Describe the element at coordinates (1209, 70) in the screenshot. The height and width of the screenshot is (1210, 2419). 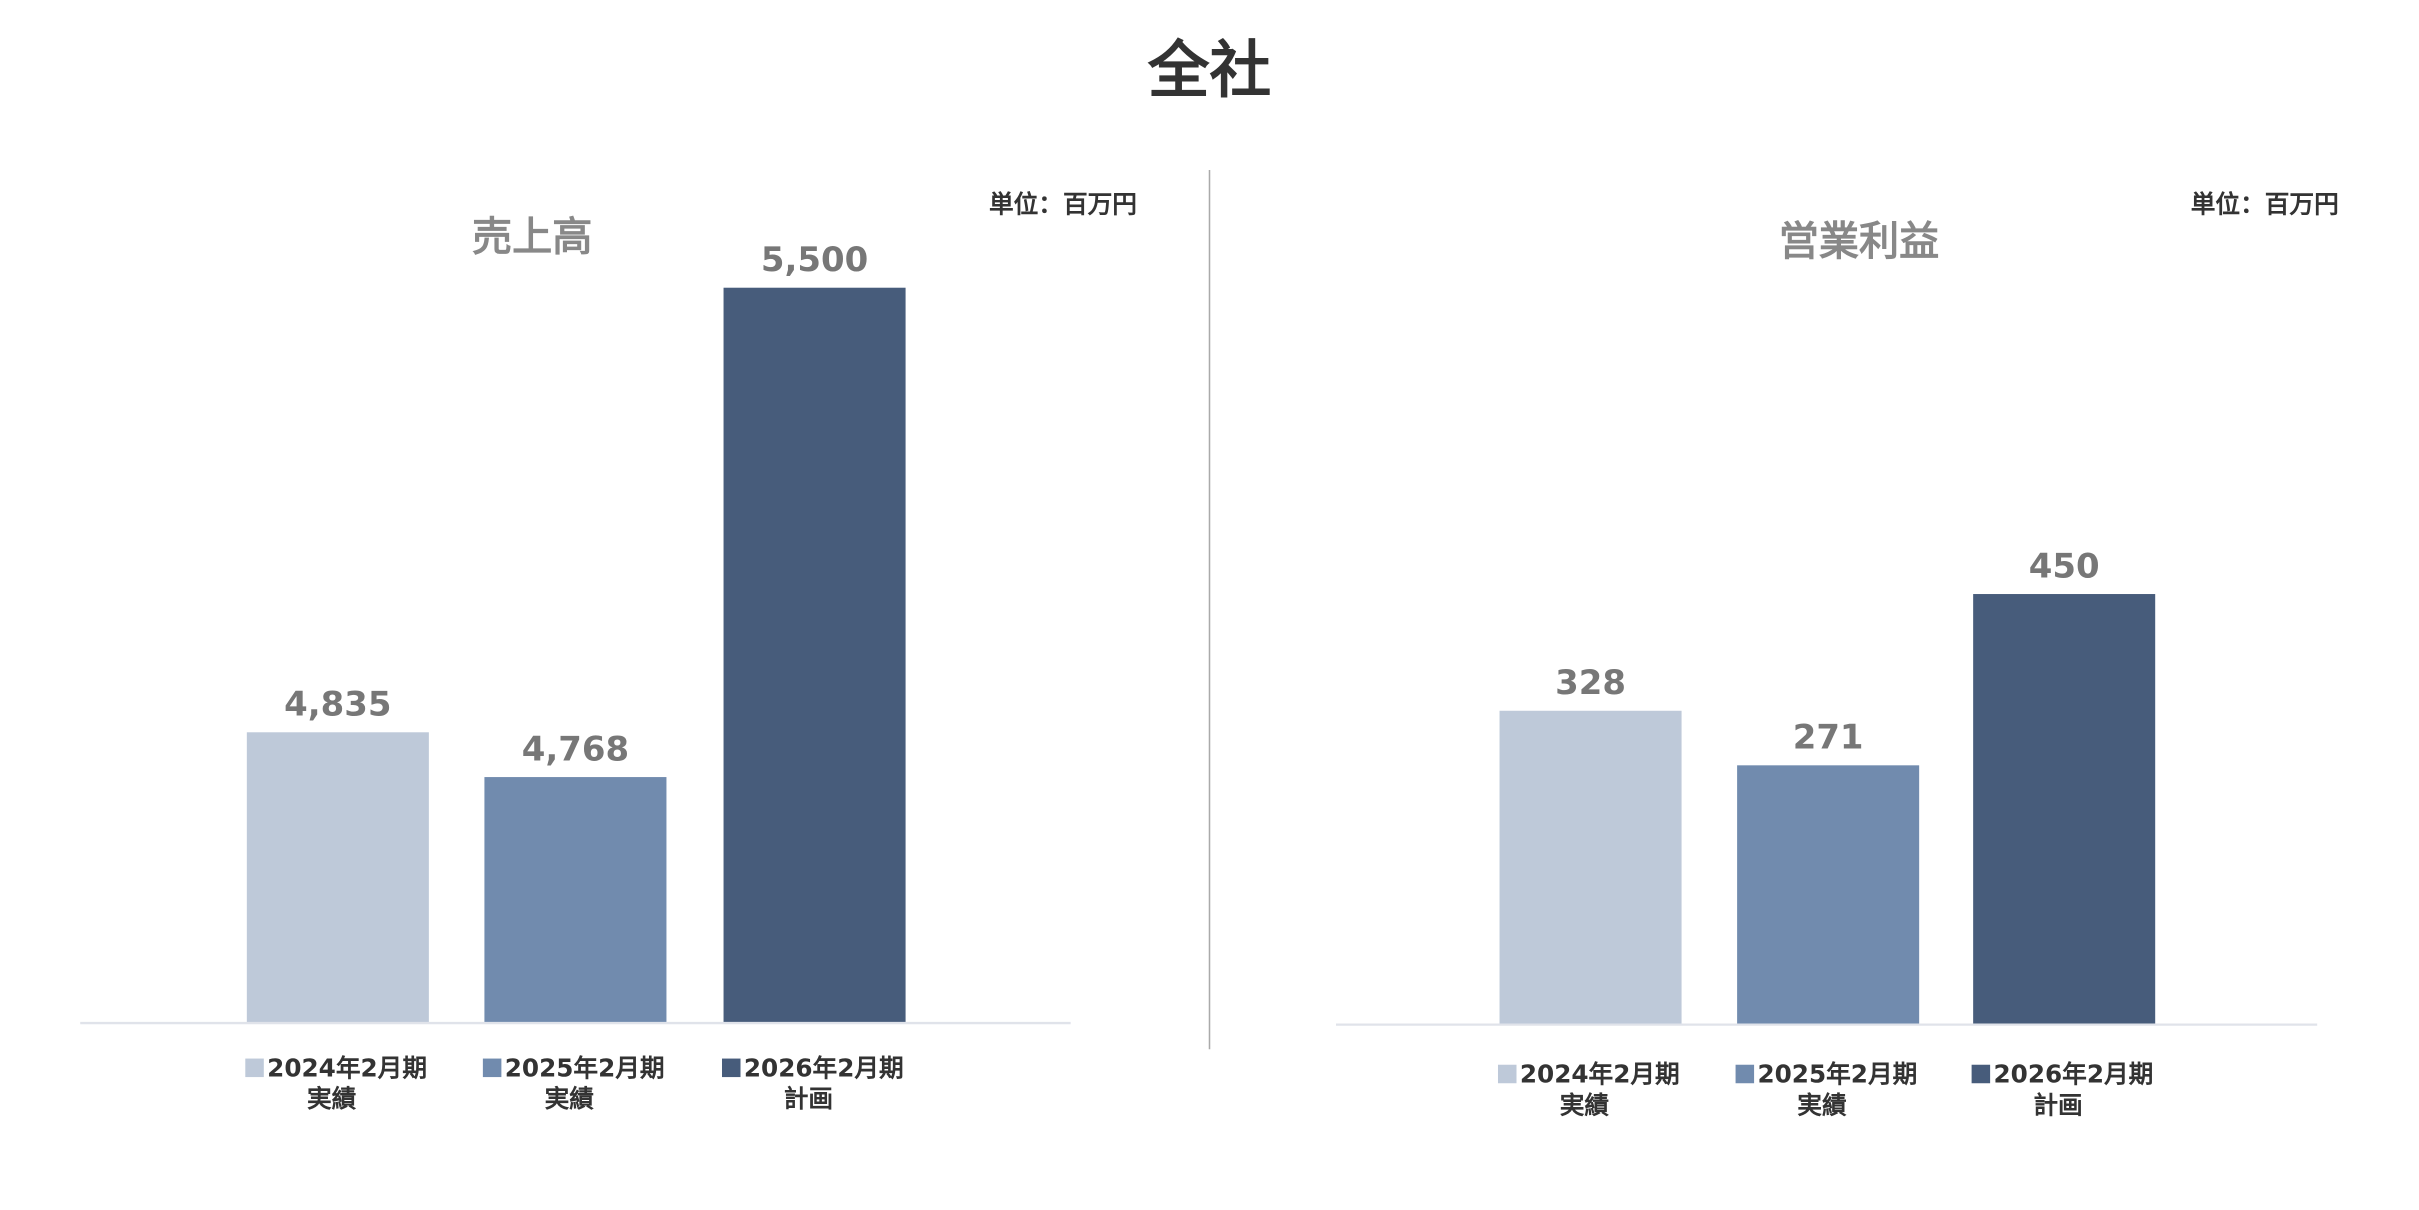
I see `page-title: 全社` at that location.